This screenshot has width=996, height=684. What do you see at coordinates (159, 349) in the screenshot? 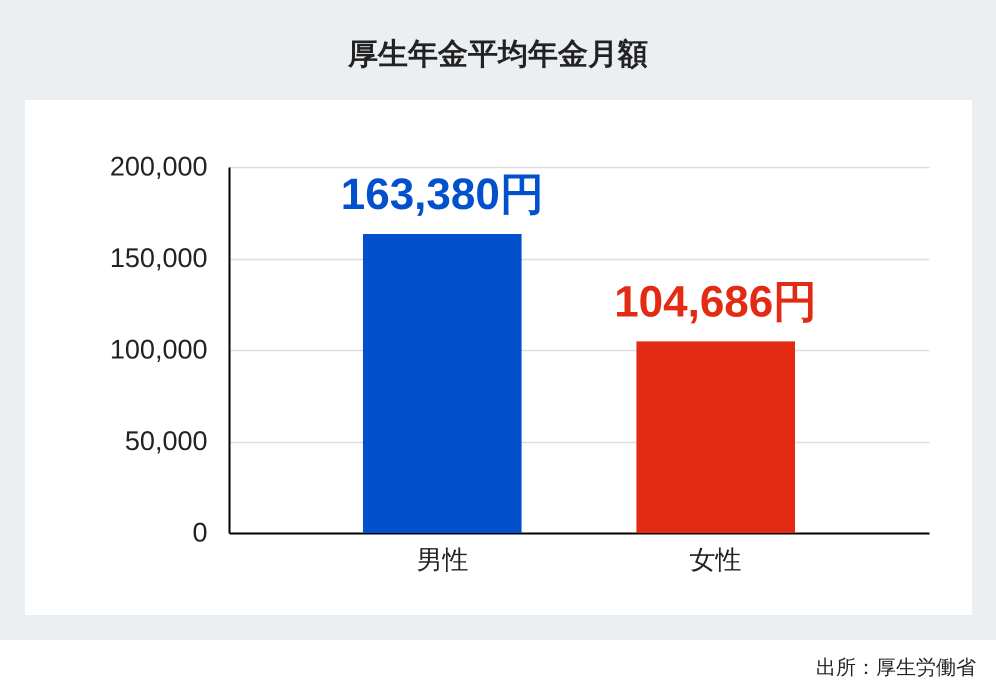
I see `y-tick-label: 100,000` at bounding box center [159, 349].